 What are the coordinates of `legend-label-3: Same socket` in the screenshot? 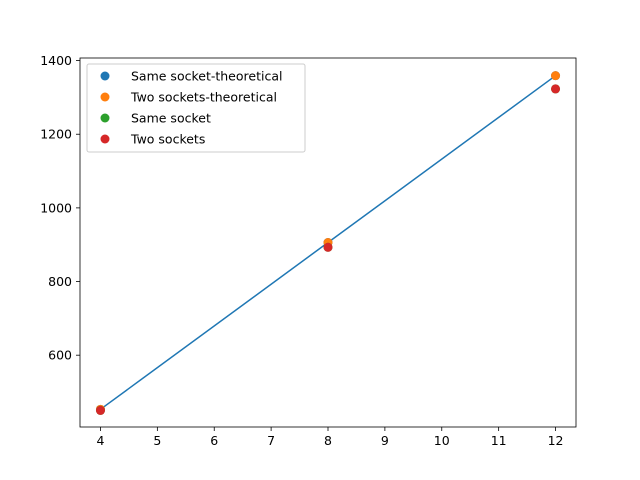 It's located at (171, 118).